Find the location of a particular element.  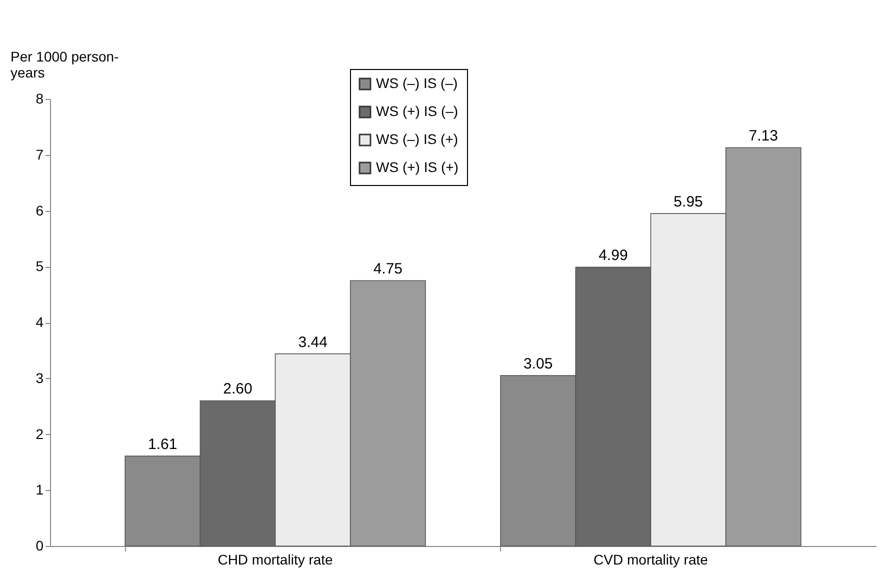

text: 1.61 is located at coordinates (163, 445).